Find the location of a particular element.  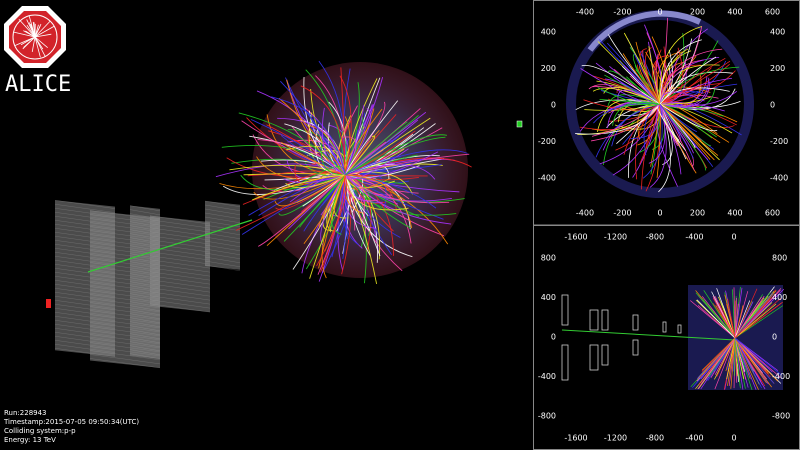

logo-rays is located at coordinates (35, 37).